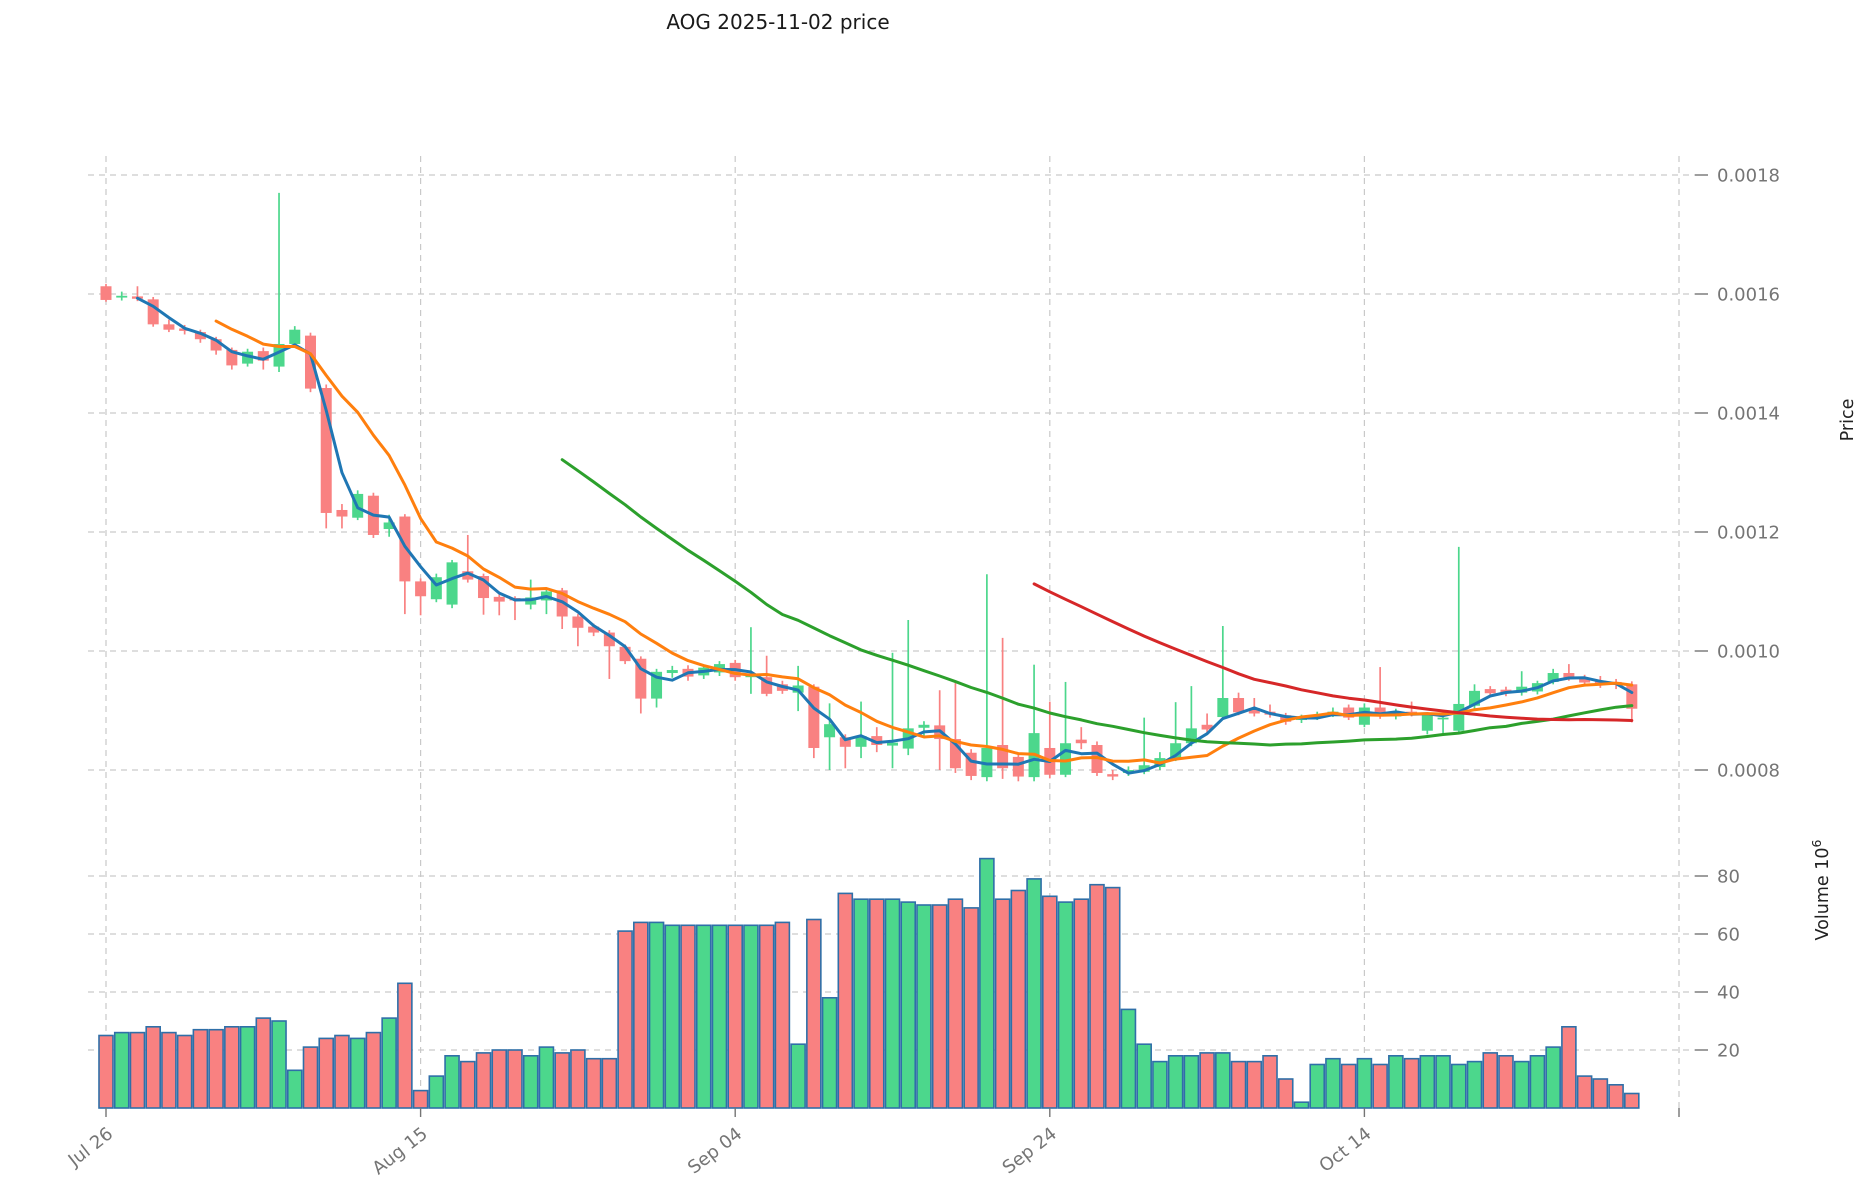 Image resolution: width=1873 pixels, height=1202 pixels. What do you see at coordinates (1728, 935) in the screenshot?
I see `volume-tick-label: 60` at bounding box center [1728, 935].